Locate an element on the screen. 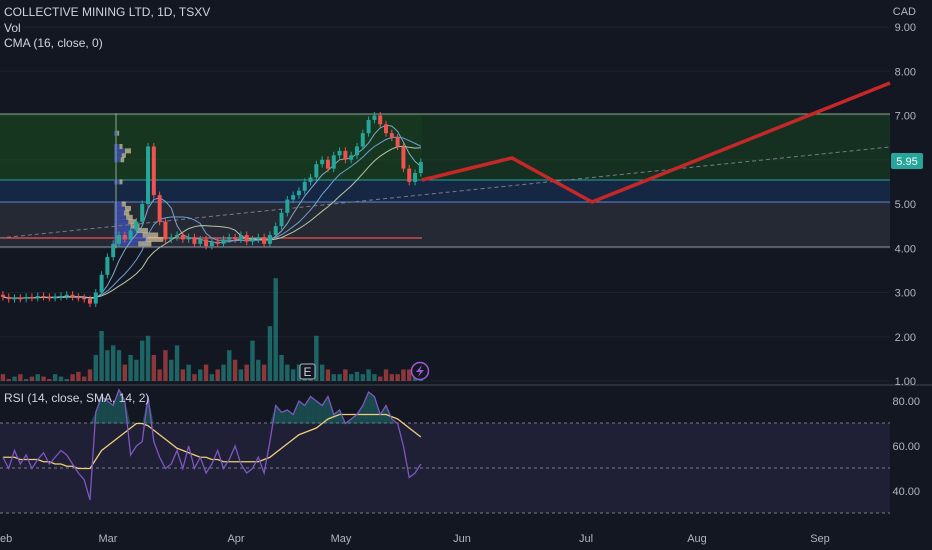  vol-indicator-label: Vol is located at coordinates (12, 28).